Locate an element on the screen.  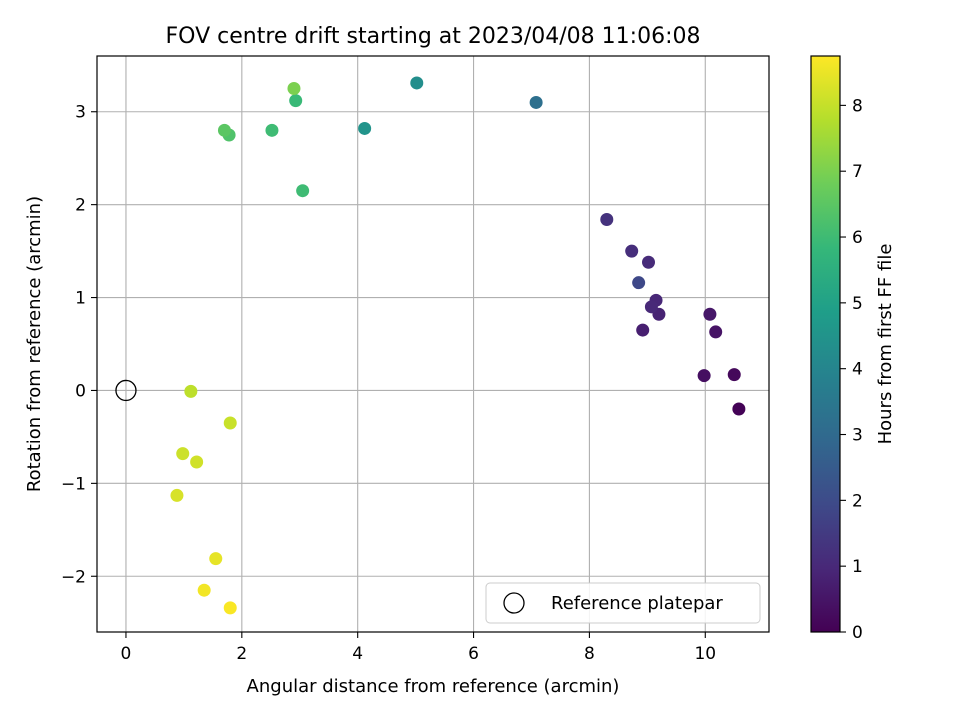
colorbar-tick-label: 1 is located at coordinates (857, 567).